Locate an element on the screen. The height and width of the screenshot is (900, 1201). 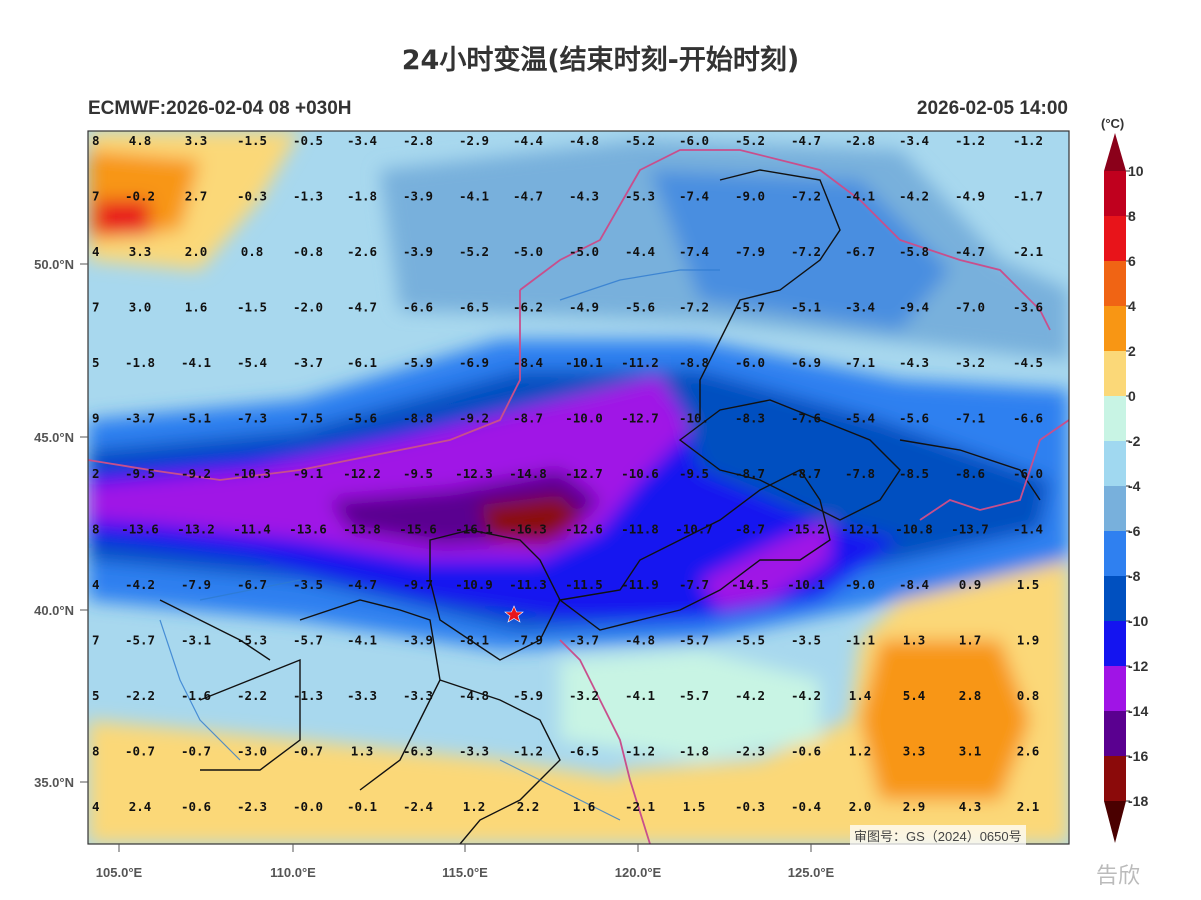
grid-value: -10.3 is located at coordinates (252, 473).